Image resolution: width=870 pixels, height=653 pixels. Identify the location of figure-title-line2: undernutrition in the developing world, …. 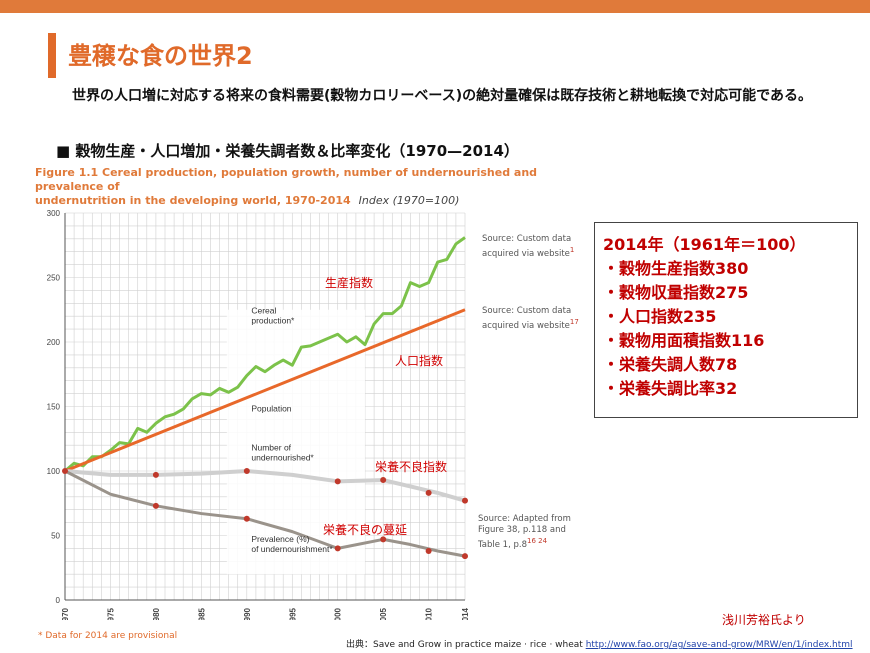
(193, 200).